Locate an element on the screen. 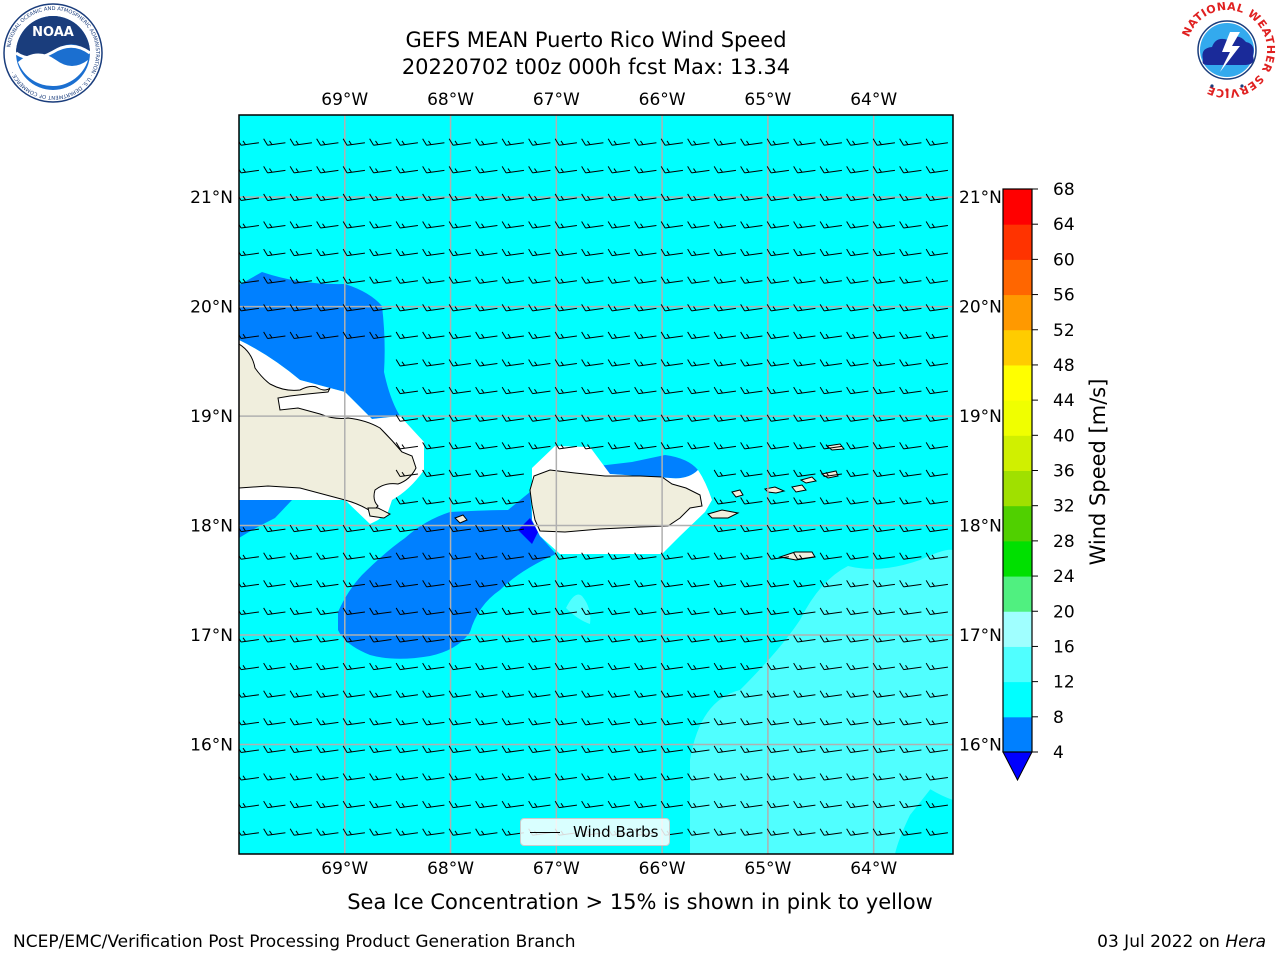 The width and height of the screenshot is (1280, 960). hispaniola-land is located at coordinates (328, 428).